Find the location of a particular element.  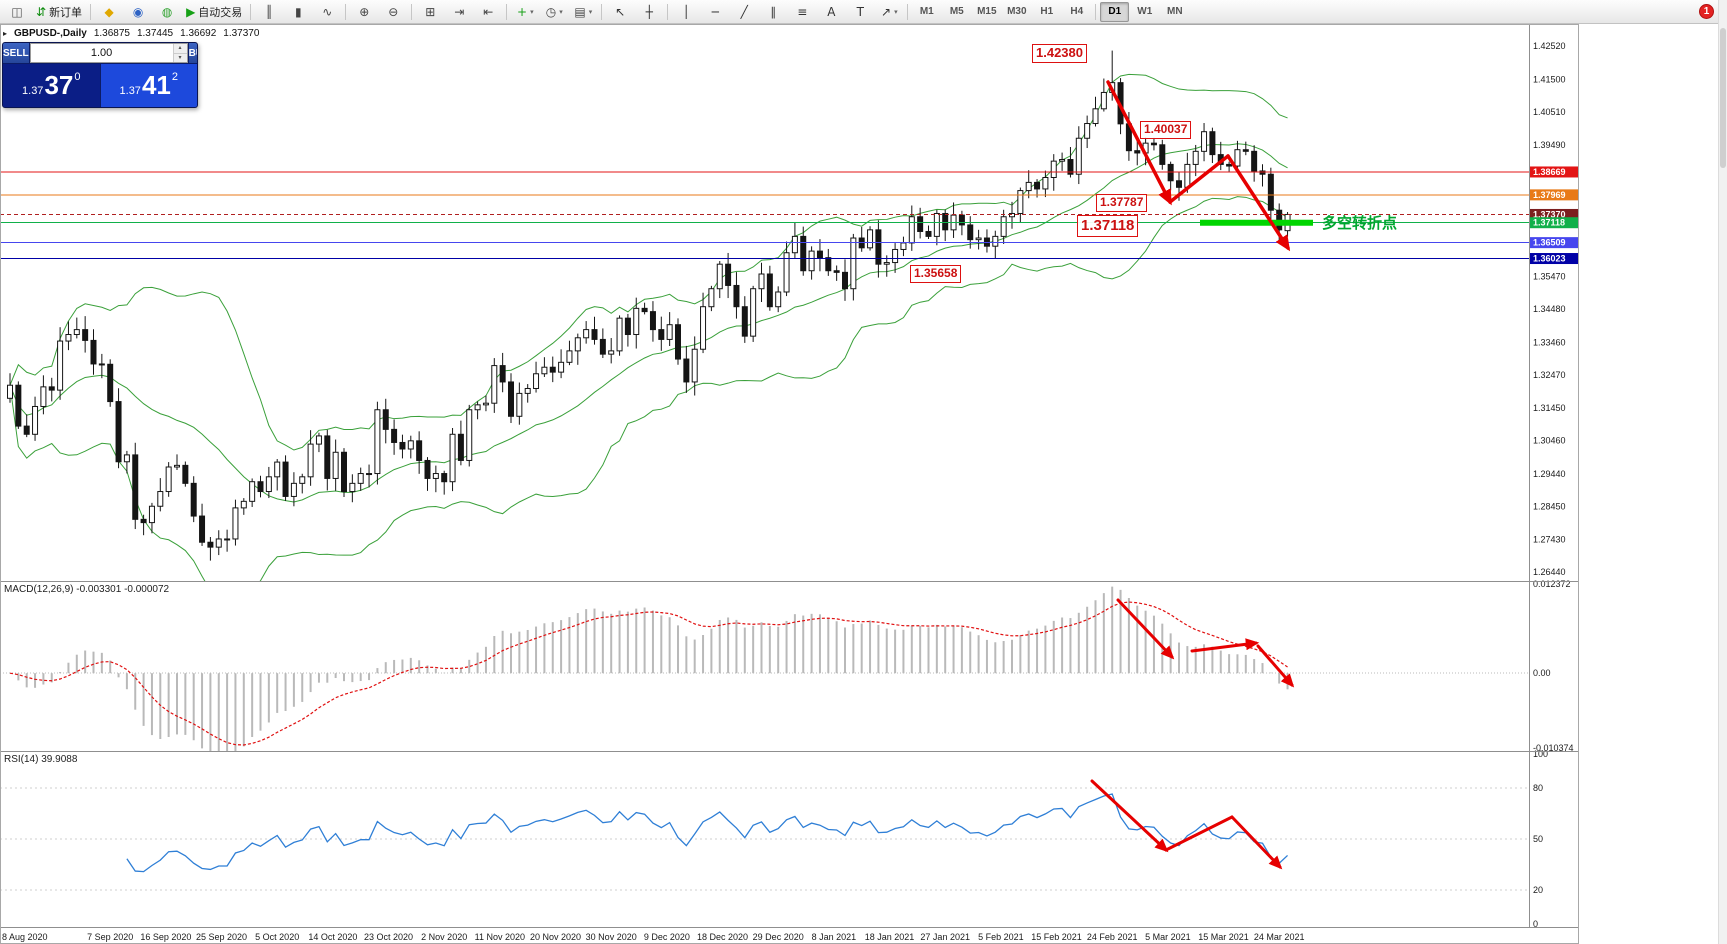

svg-text: 100 is located at coordinates (1540, 754).